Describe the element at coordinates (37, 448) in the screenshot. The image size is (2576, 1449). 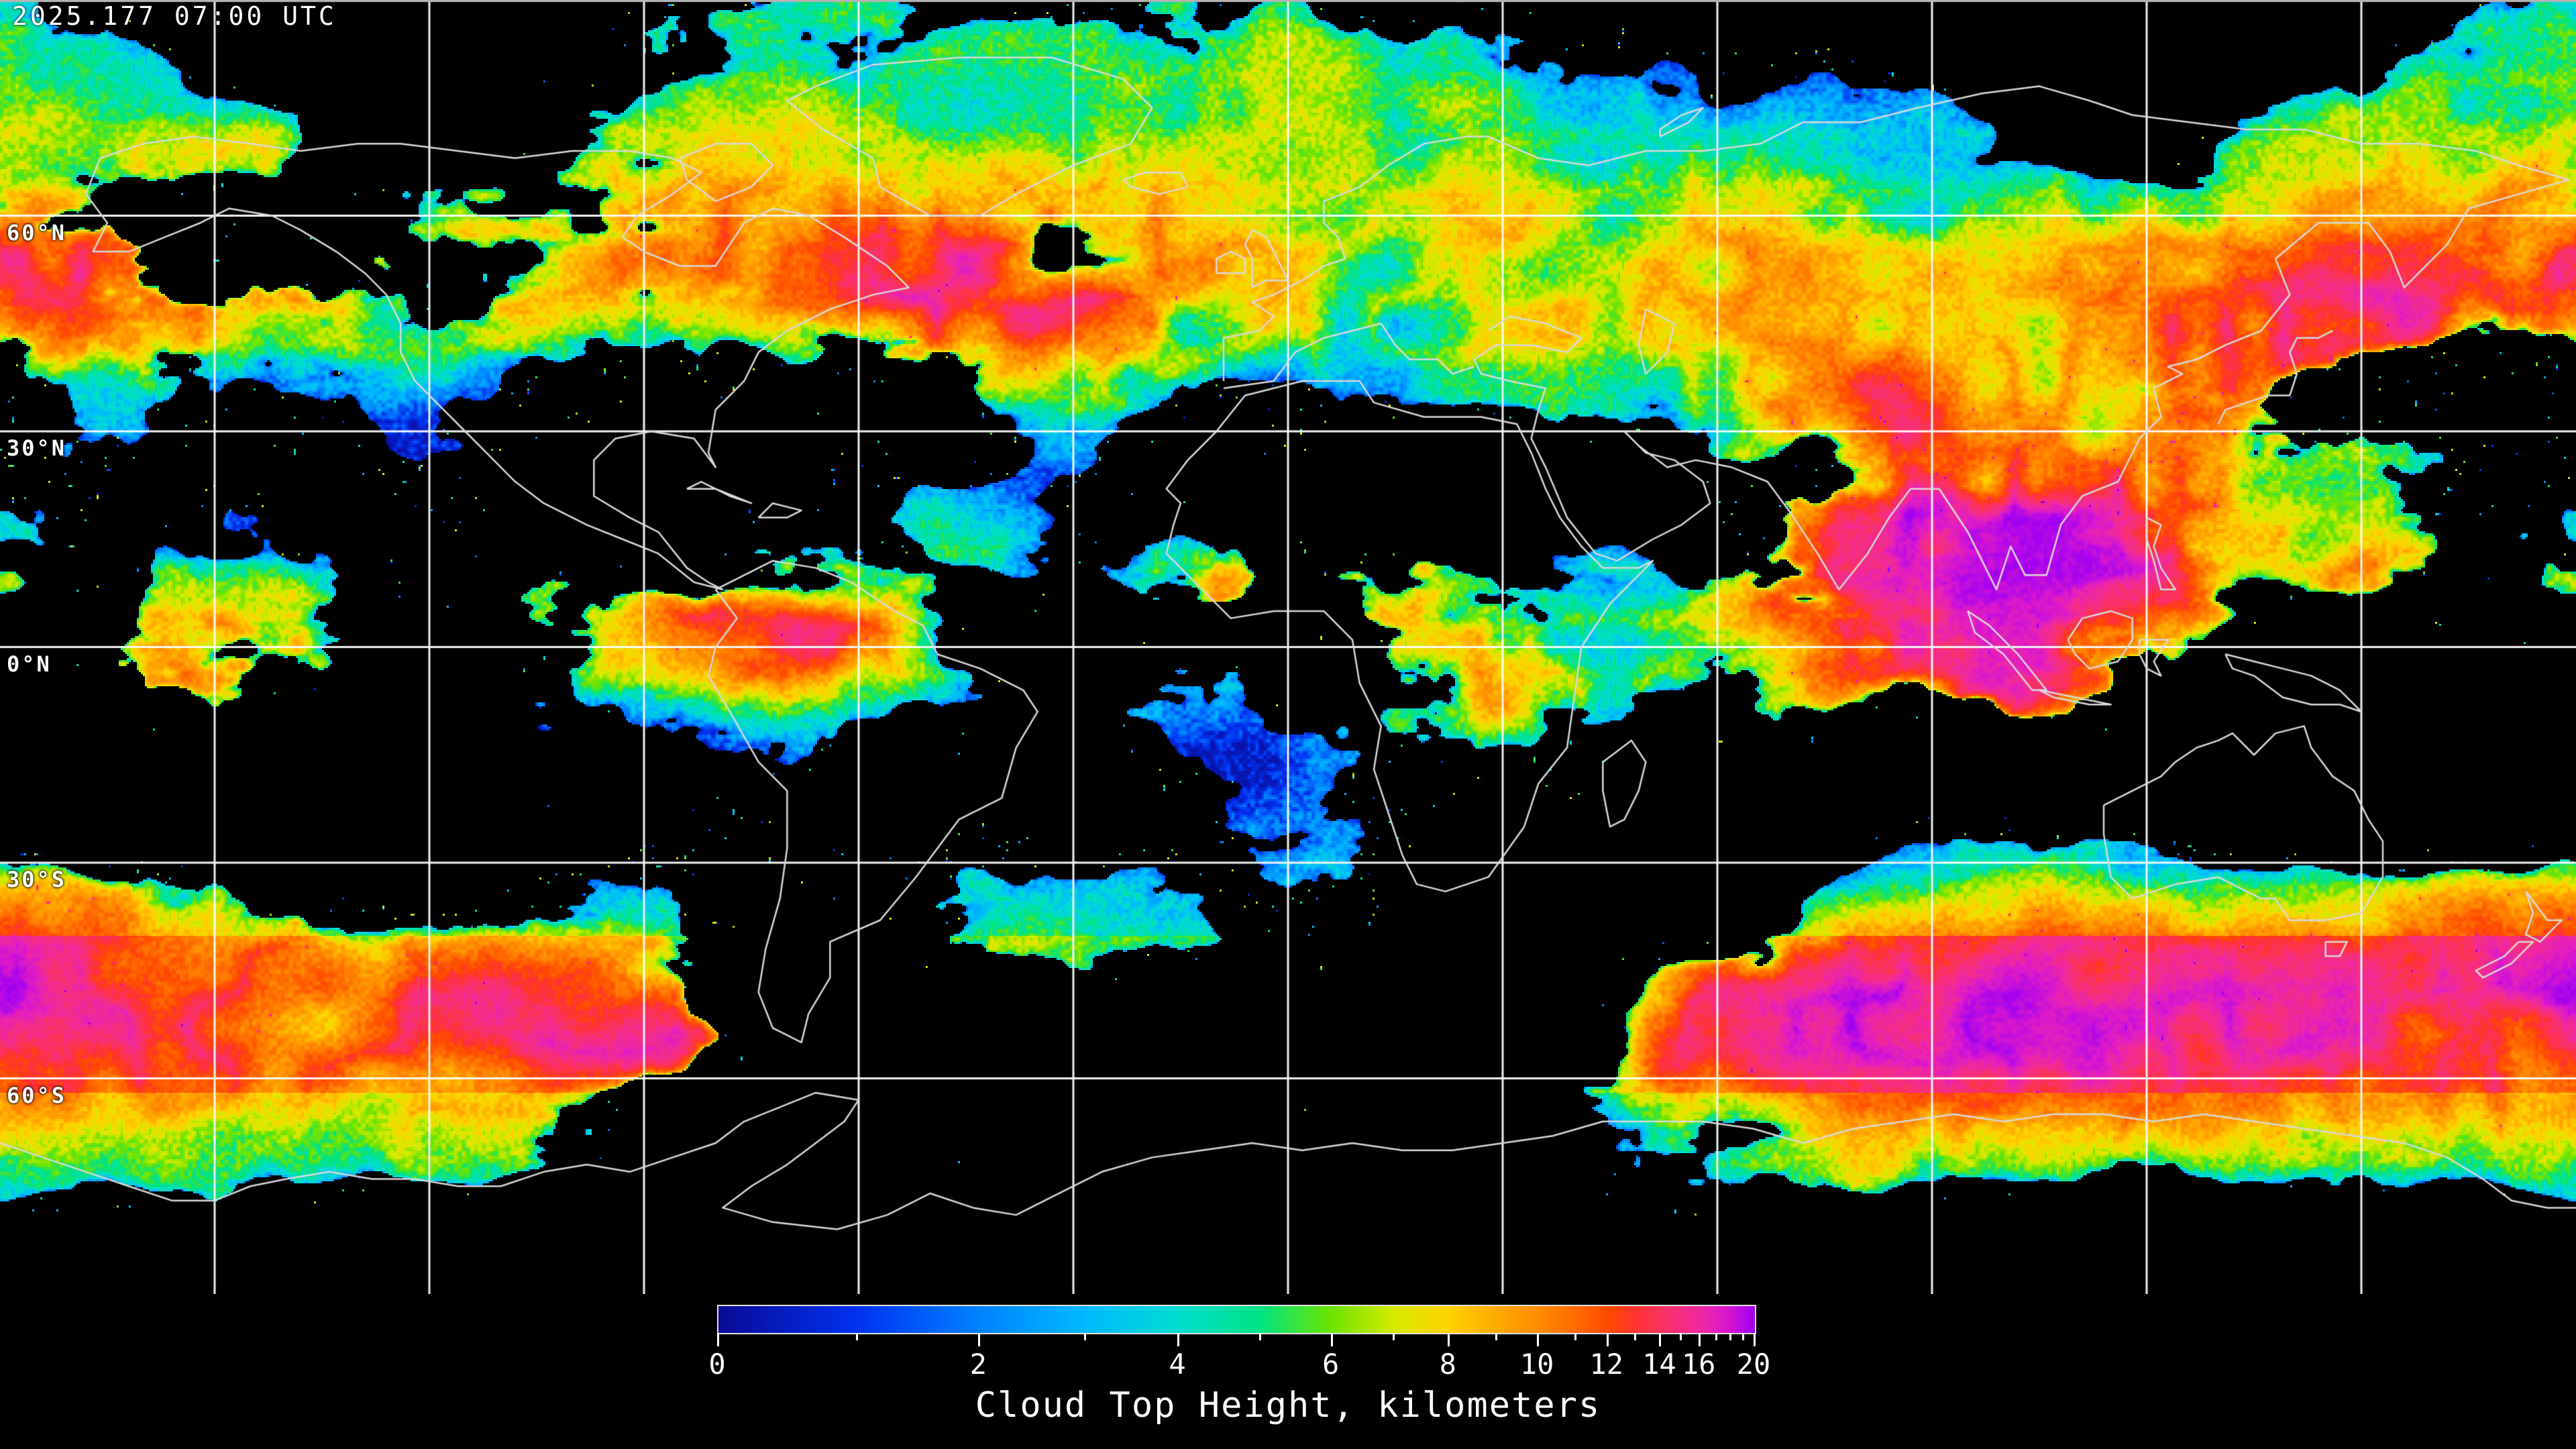
I see `latitude-label: 30°N` at that location.